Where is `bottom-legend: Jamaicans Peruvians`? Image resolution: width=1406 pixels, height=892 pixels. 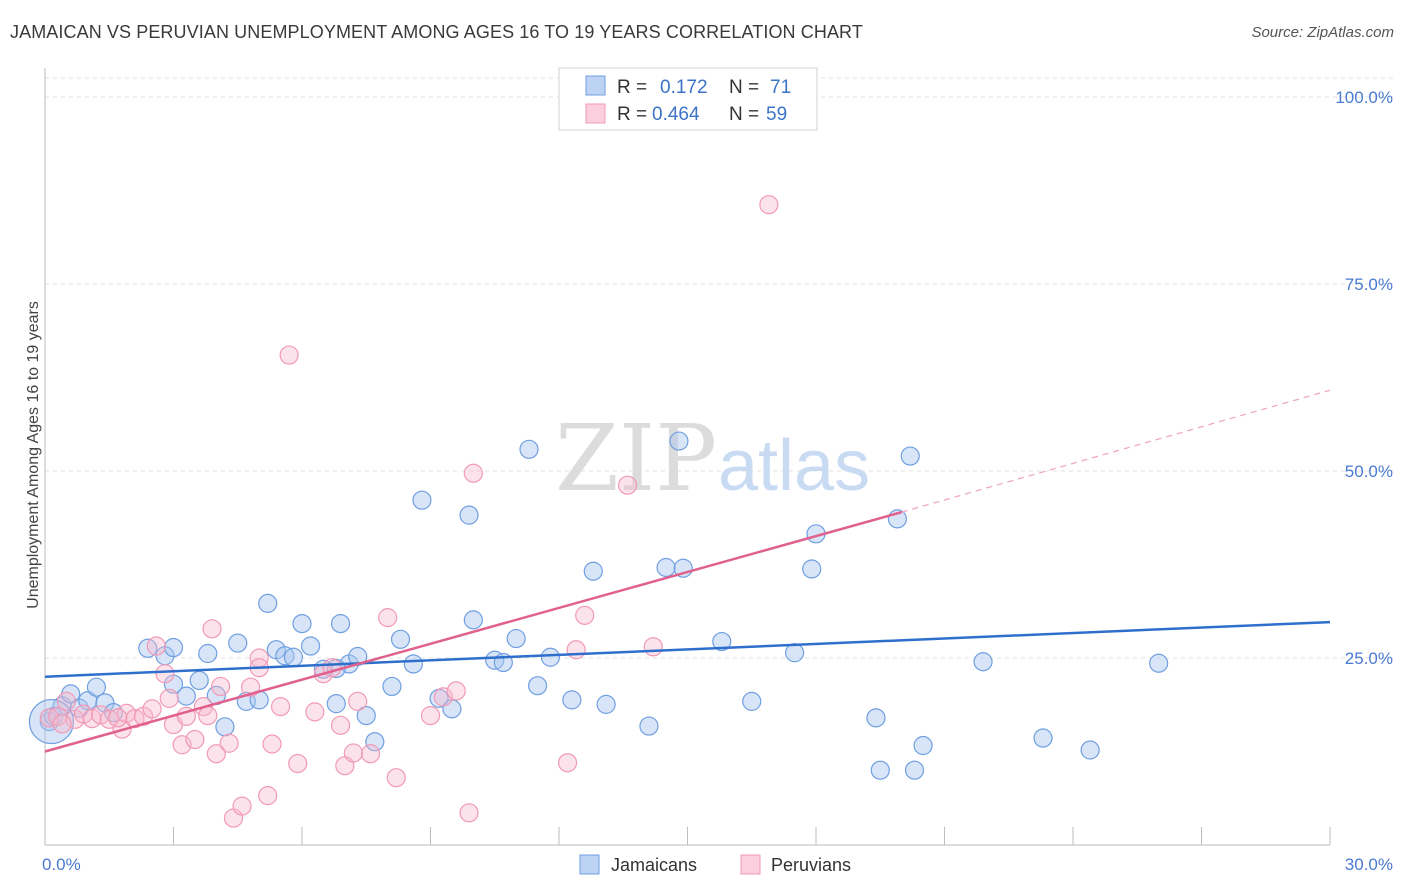
bottom-legend: Jamaicans Peruvians is located at coordinates (715, 864).